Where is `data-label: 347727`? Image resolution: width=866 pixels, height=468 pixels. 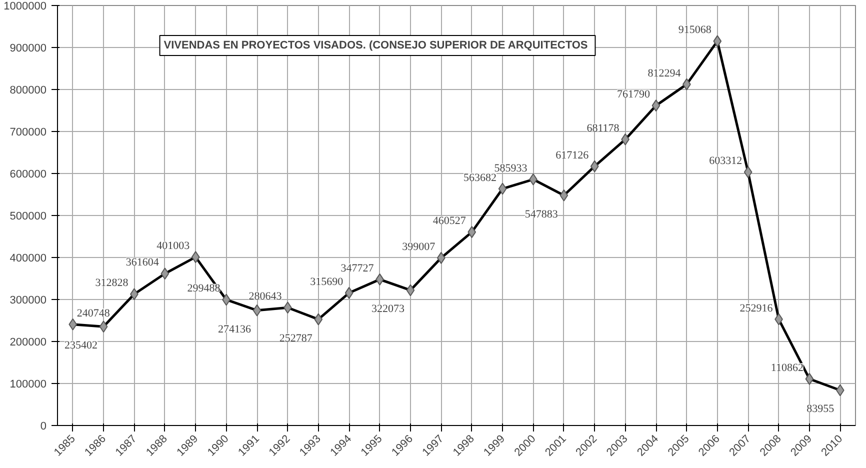 data-label: 347727 is located at coordinates (357, 268).